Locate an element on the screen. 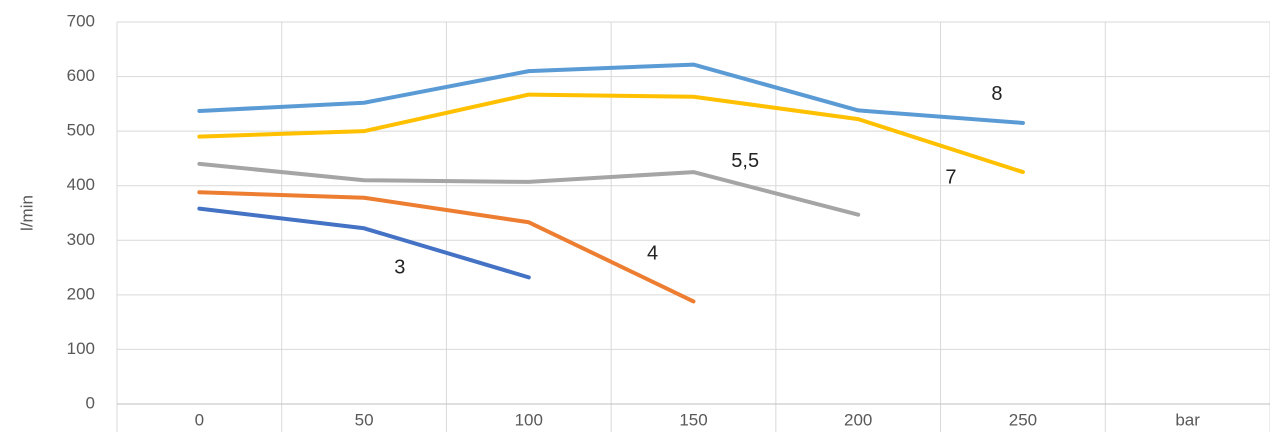 The width and height of the screenshot is (1270, 435). x-tick-label: 100 is located at coordinates (529, 419).